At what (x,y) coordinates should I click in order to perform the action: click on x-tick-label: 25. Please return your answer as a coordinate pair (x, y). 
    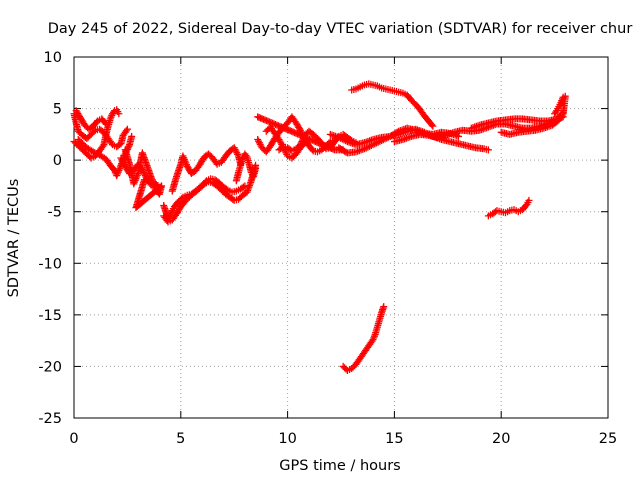
    Looking at the image, I should click on (608, 439).